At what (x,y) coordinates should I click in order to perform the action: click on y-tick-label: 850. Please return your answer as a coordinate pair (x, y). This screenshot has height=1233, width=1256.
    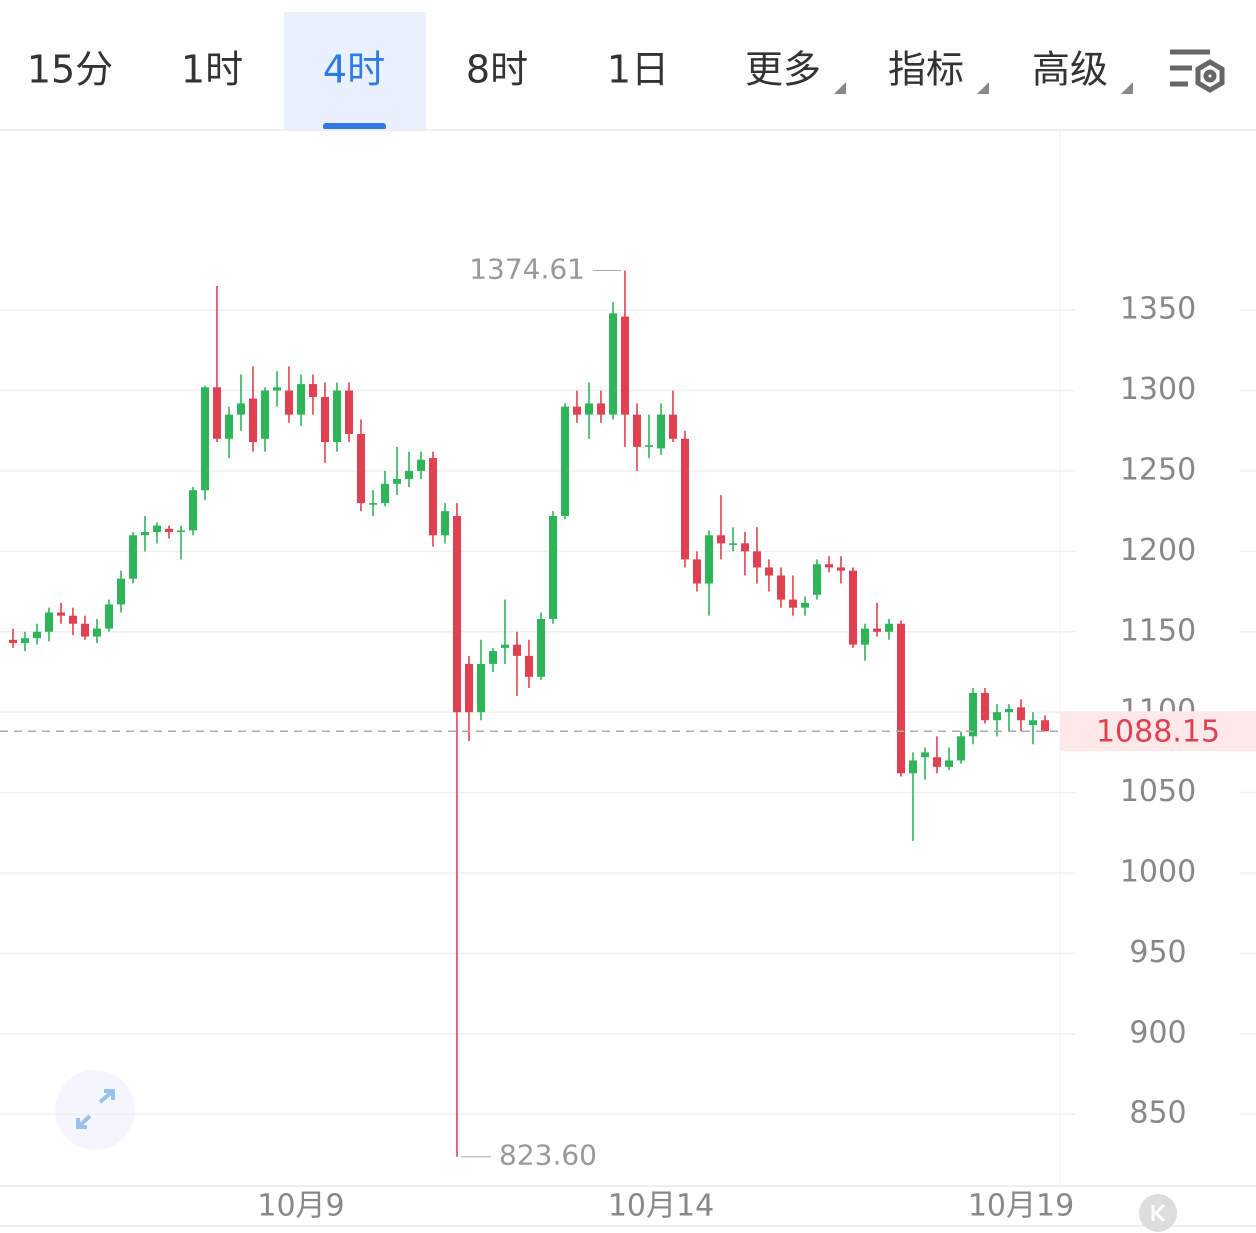
    Looking at the image, I should click on (1157, 1113).